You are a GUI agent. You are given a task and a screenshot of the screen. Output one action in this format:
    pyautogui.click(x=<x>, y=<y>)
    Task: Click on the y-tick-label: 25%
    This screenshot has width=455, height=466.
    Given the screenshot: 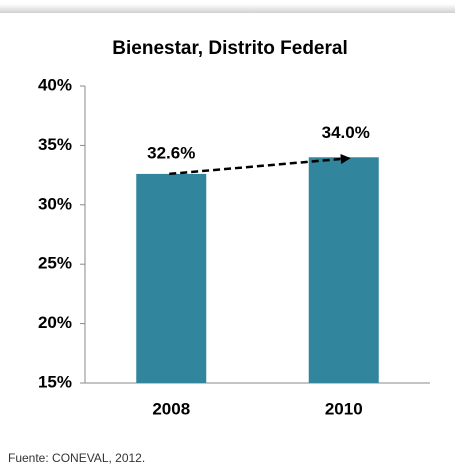 What is the action you would take?
    pyautogui.click(x=55, y=263)
    